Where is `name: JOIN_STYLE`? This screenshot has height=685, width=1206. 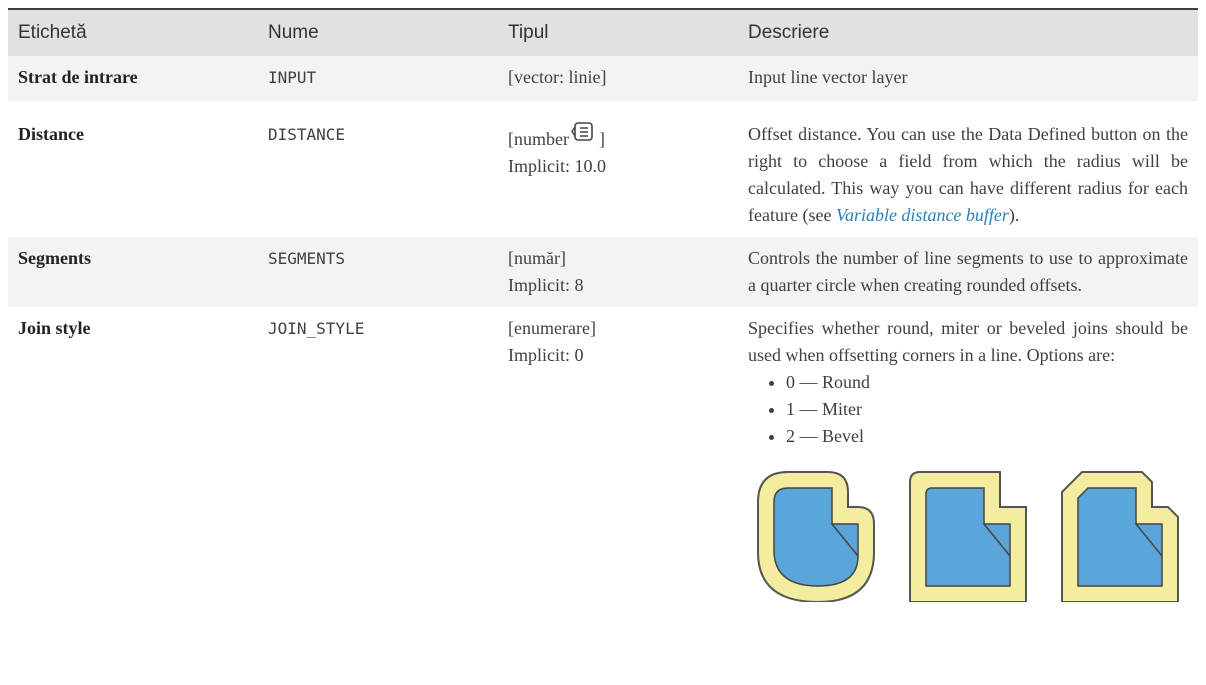 name: JOIN_STYLE is located at coordinates (316, 328).